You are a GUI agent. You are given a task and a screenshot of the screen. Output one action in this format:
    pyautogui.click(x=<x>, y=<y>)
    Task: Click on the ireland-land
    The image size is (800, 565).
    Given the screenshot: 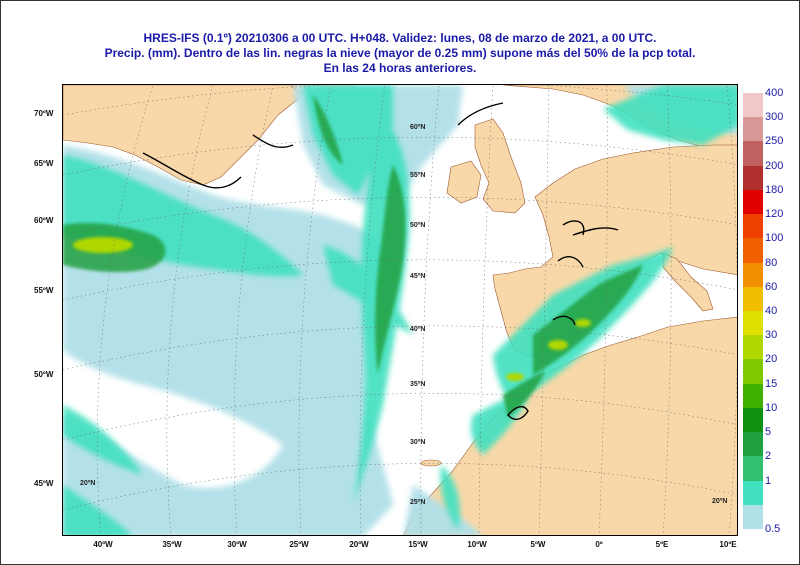 What is the action you would take?
    pyautogui.click(x=464, y=182)
    